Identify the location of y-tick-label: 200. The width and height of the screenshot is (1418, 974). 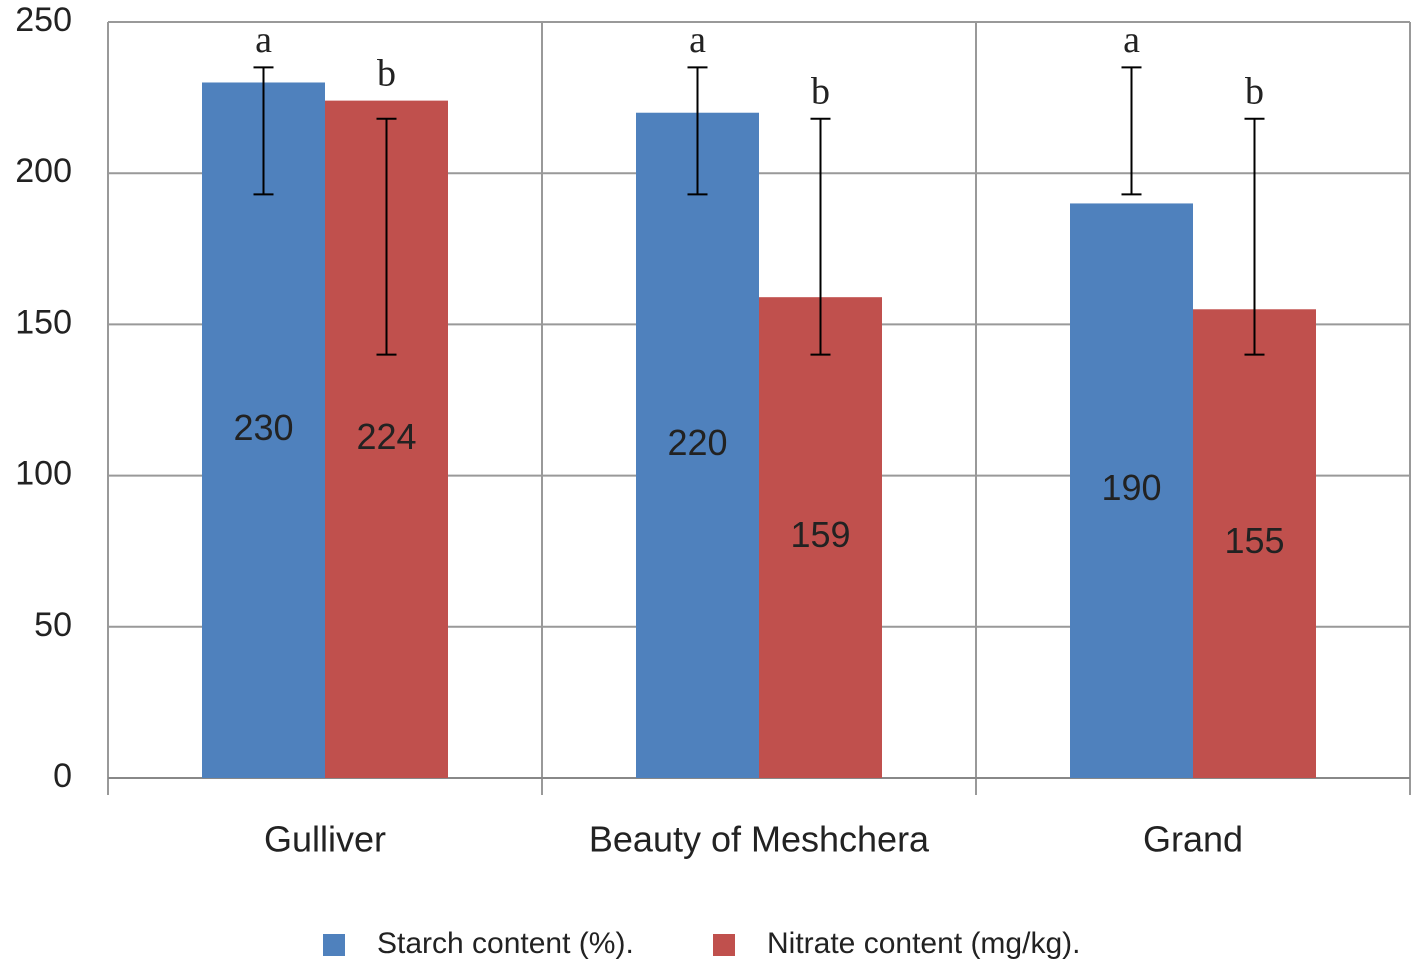
(43, 171).